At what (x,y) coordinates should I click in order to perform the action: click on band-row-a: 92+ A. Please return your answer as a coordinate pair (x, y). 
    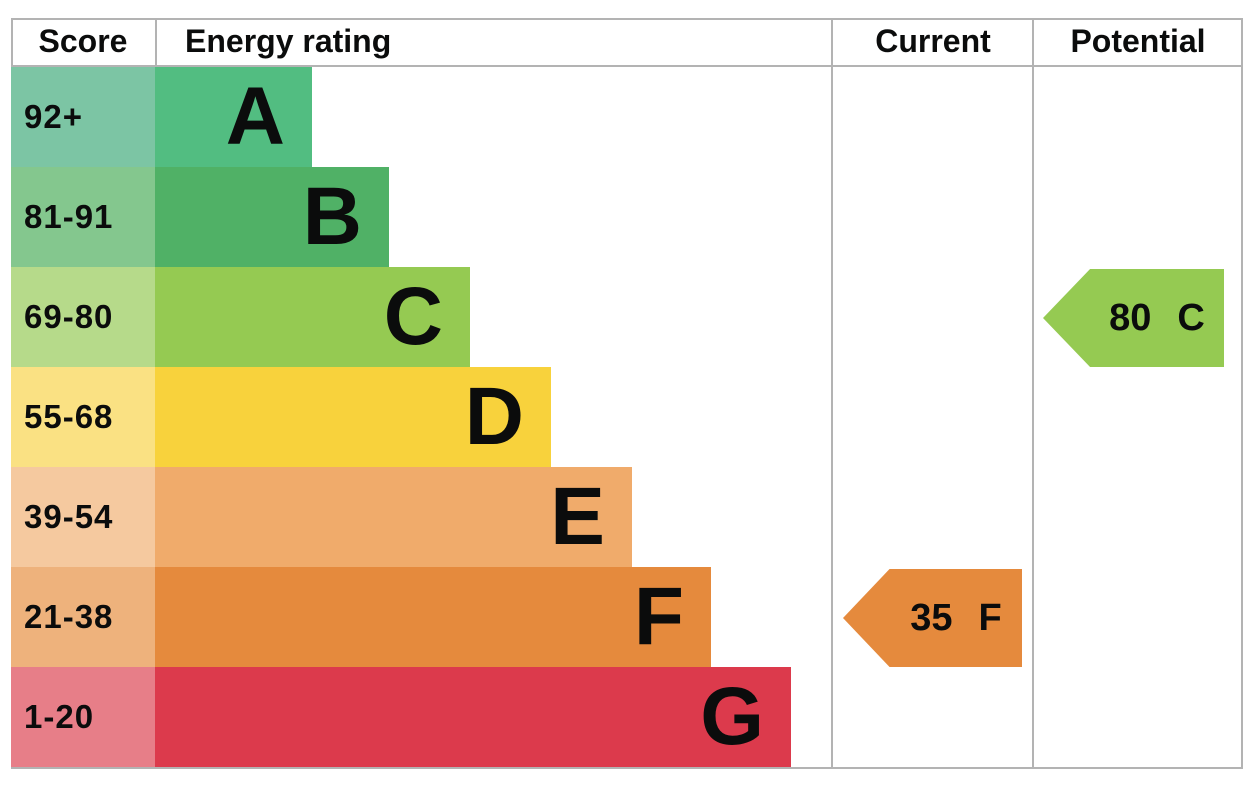
    Looking at the image, I should click on (627, 117).